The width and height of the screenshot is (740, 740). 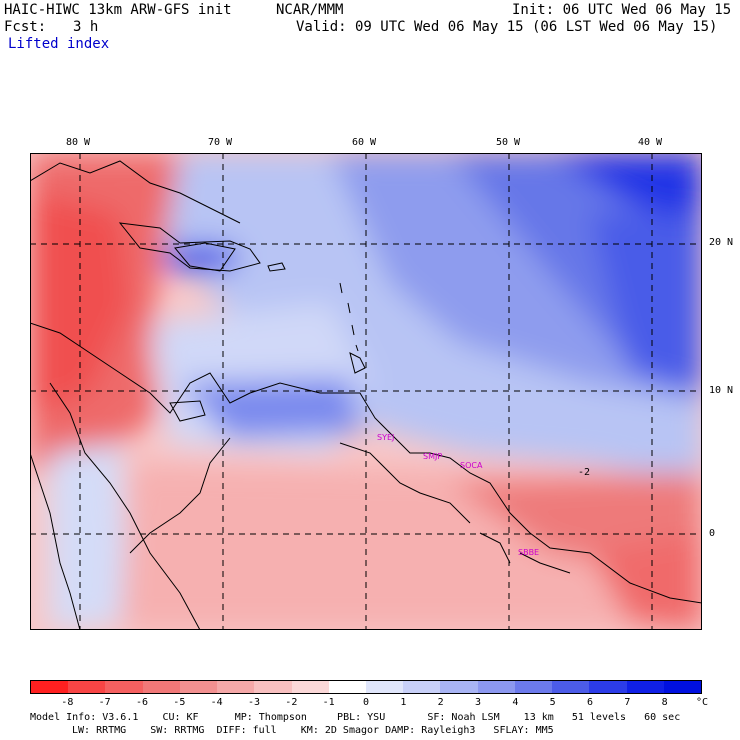 I want to click on colorbar-tick-label: 5, so click(x=552, y=702).